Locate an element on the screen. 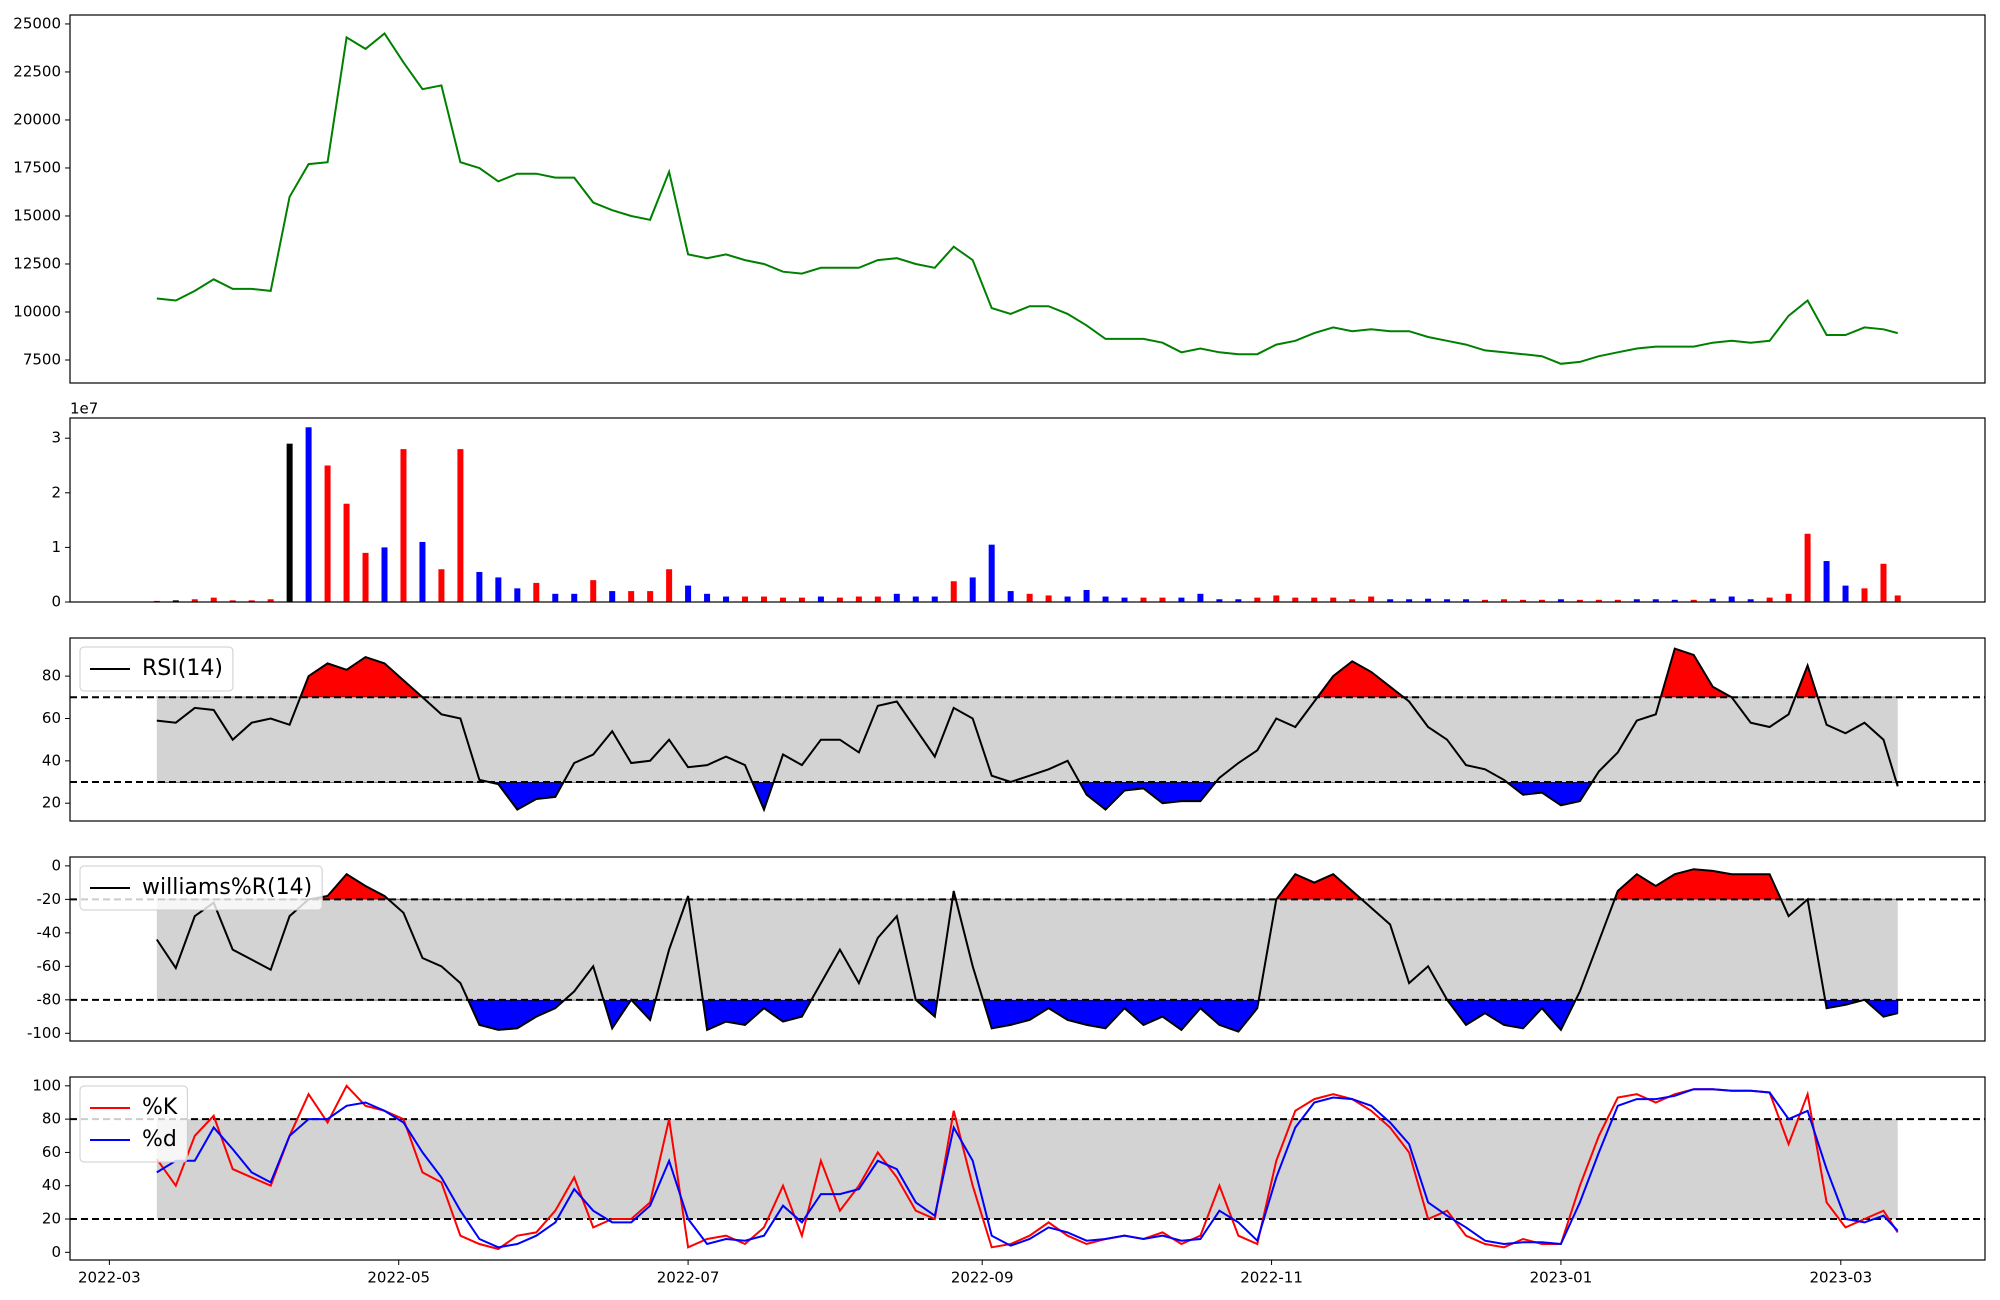  y-tick-label: 12500 is located at coordinates (37, 263).